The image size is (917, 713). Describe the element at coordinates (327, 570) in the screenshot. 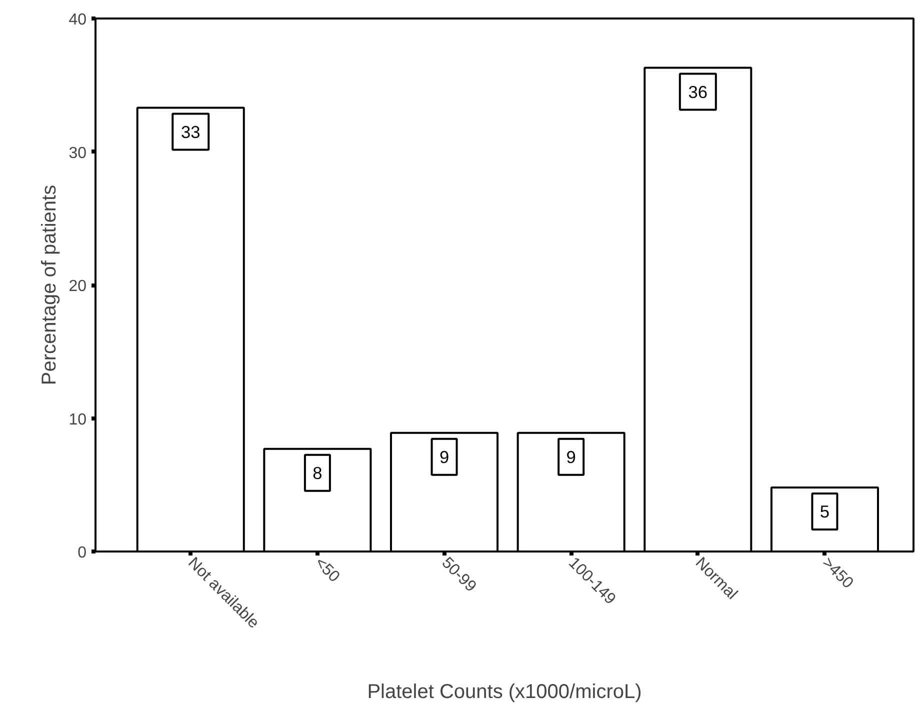

I see `x-tick-label: <50` at that location.